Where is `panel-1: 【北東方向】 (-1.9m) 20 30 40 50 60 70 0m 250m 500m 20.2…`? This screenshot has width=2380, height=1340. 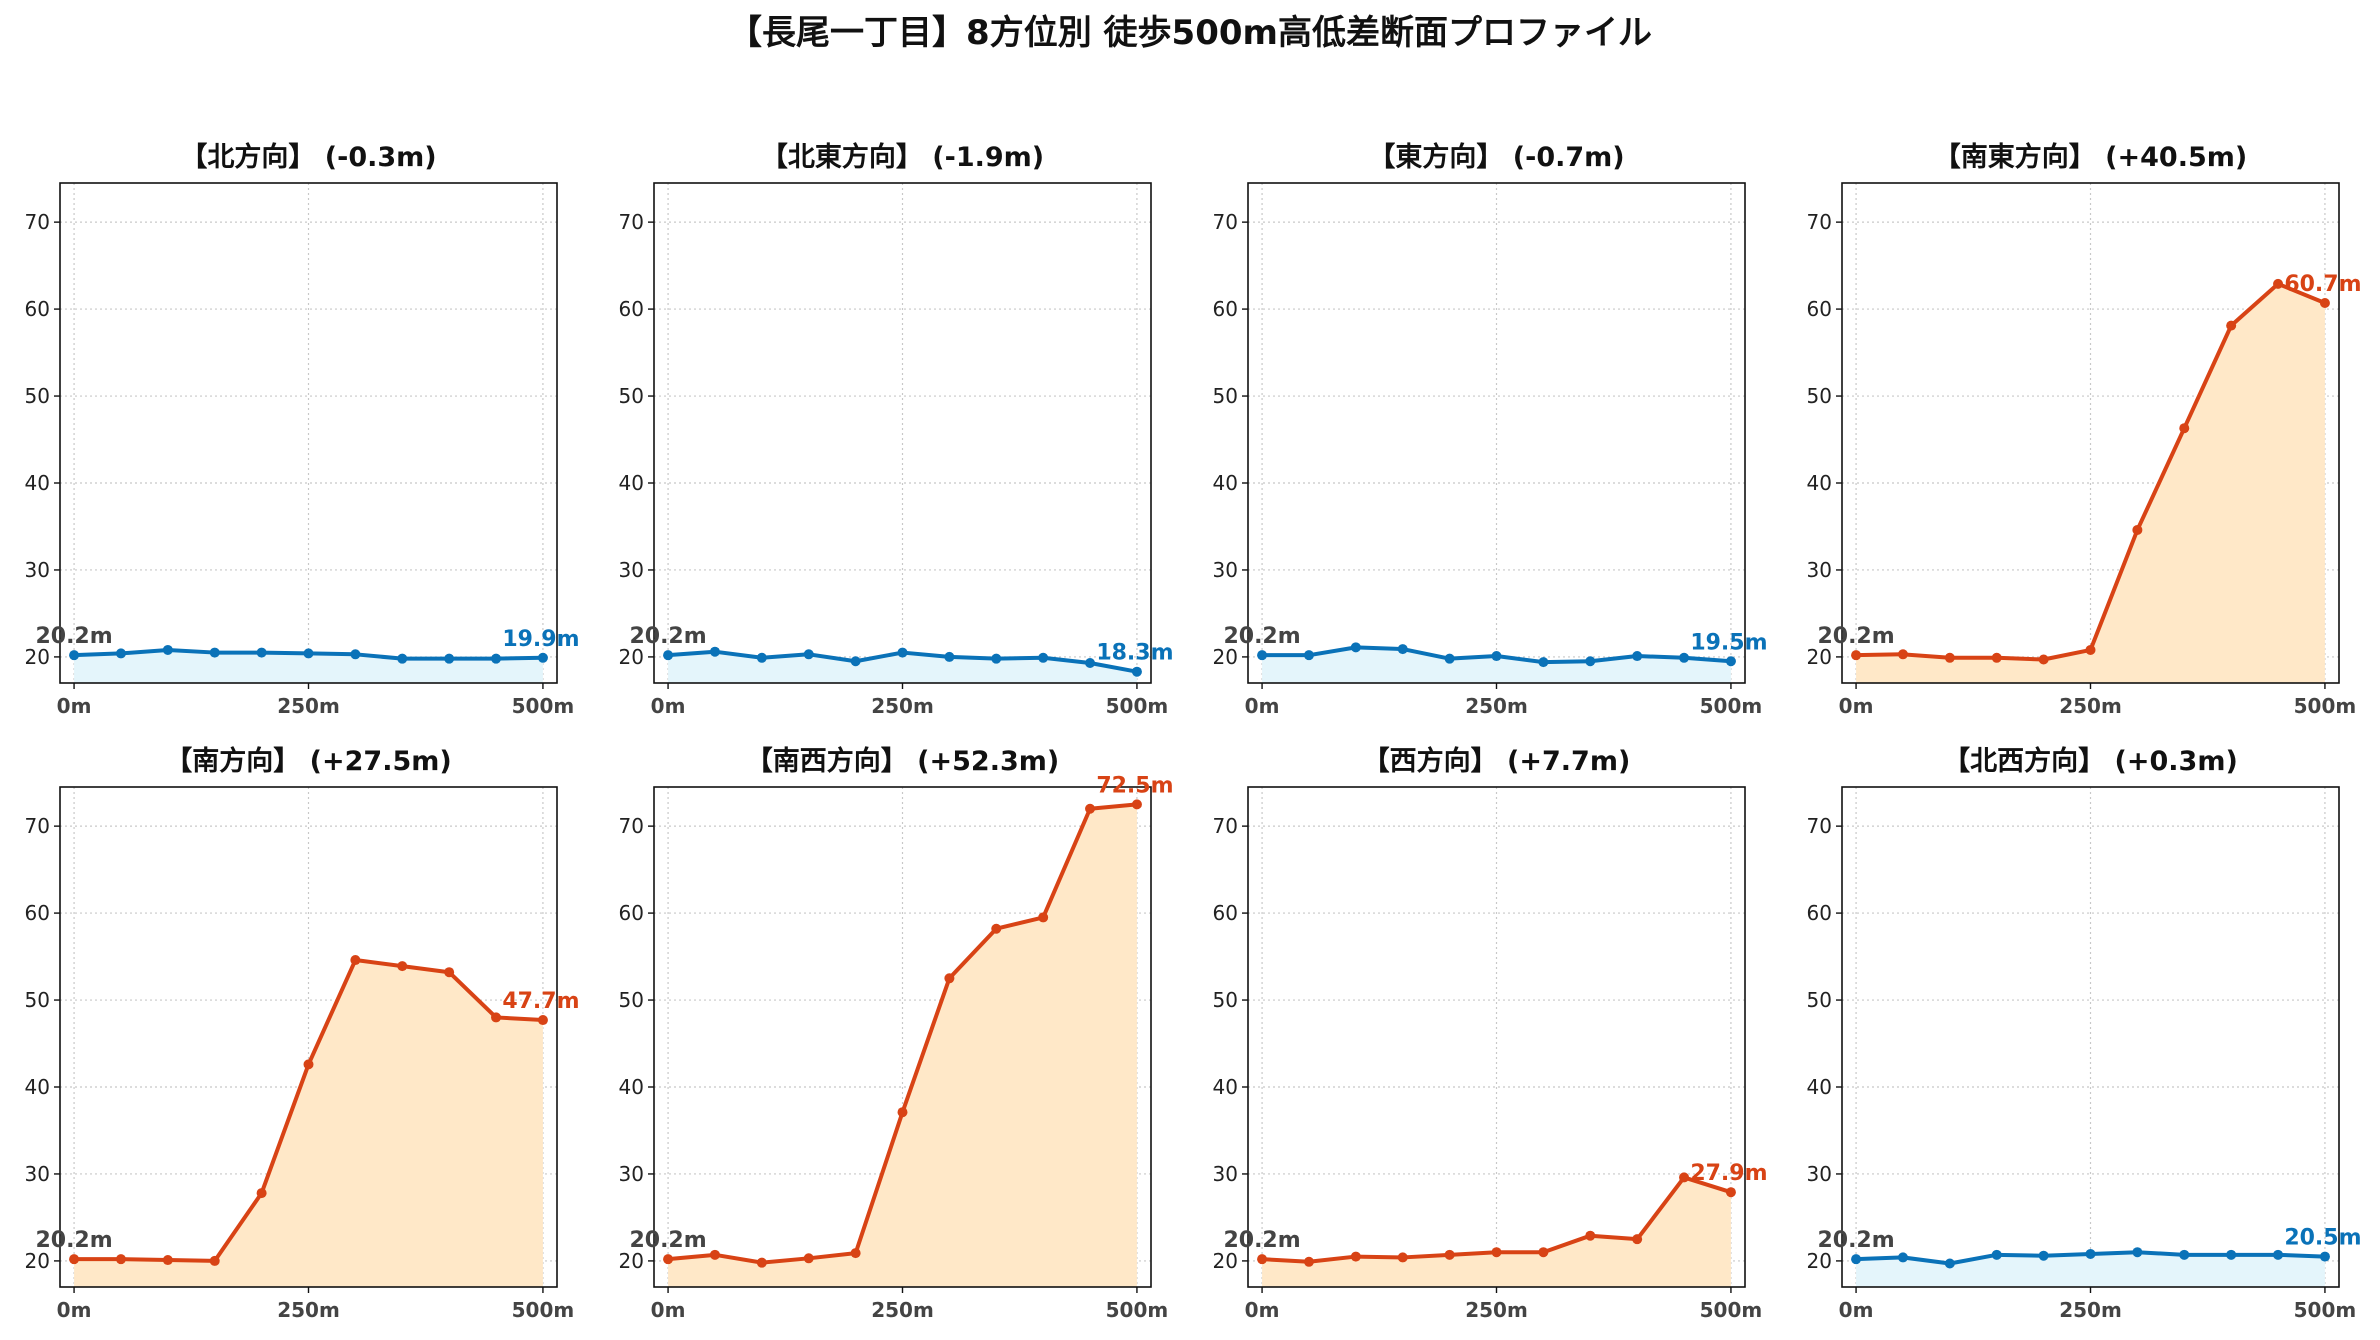
panel-1: 【北東方向】 (-1.9m) 20 30 40 50 60 70 0m 250m 500m 20.2… is located at coordinates (896, 429).